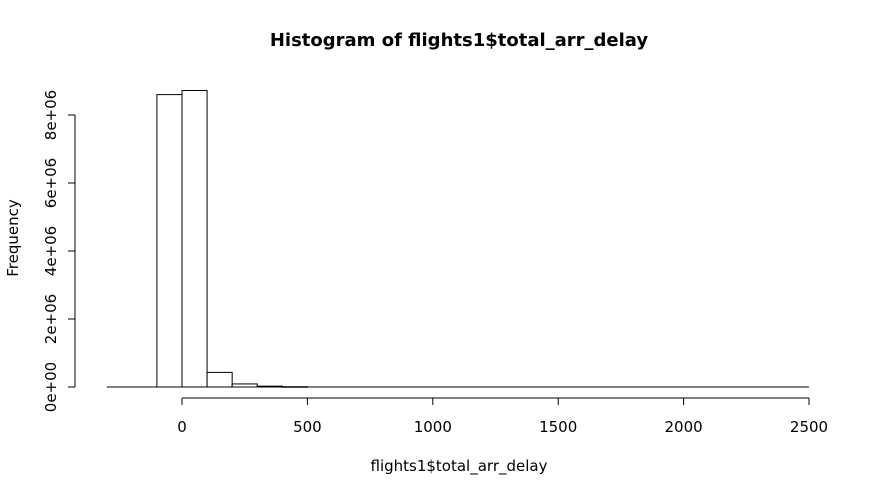  I want to click on x-tick-label: 500, so click(307, 427).